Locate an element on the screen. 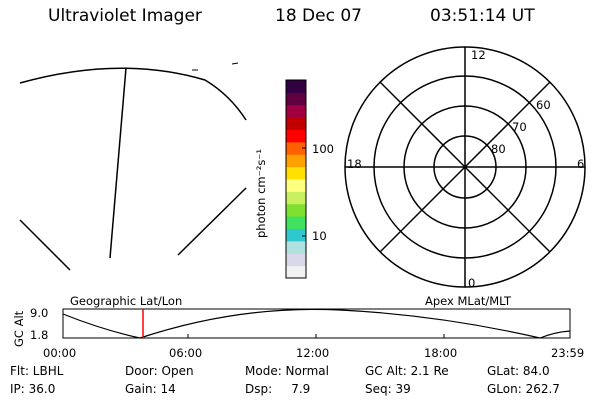 The height and width of the screenshot is (400, 600). seq-info: Seq: 39 is located at coordinates (388, 389).